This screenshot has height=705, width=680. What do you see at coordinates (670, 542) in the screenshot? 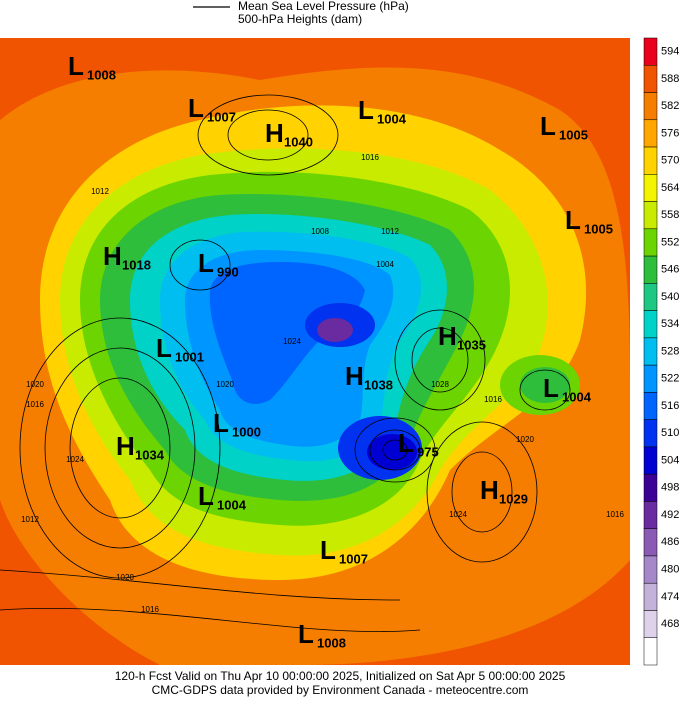
I see `colorbar-label: 486` at bounding box center [670, 542].